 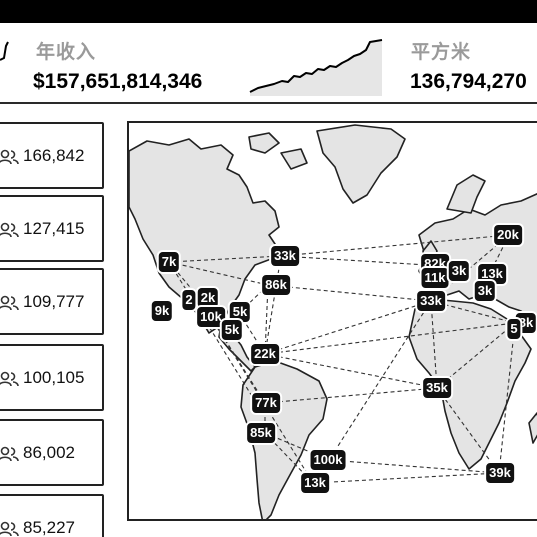 What do you see at coordinates (268, 11) in the screenshot?
I see `top-bar` at bounding box center [268, 11].